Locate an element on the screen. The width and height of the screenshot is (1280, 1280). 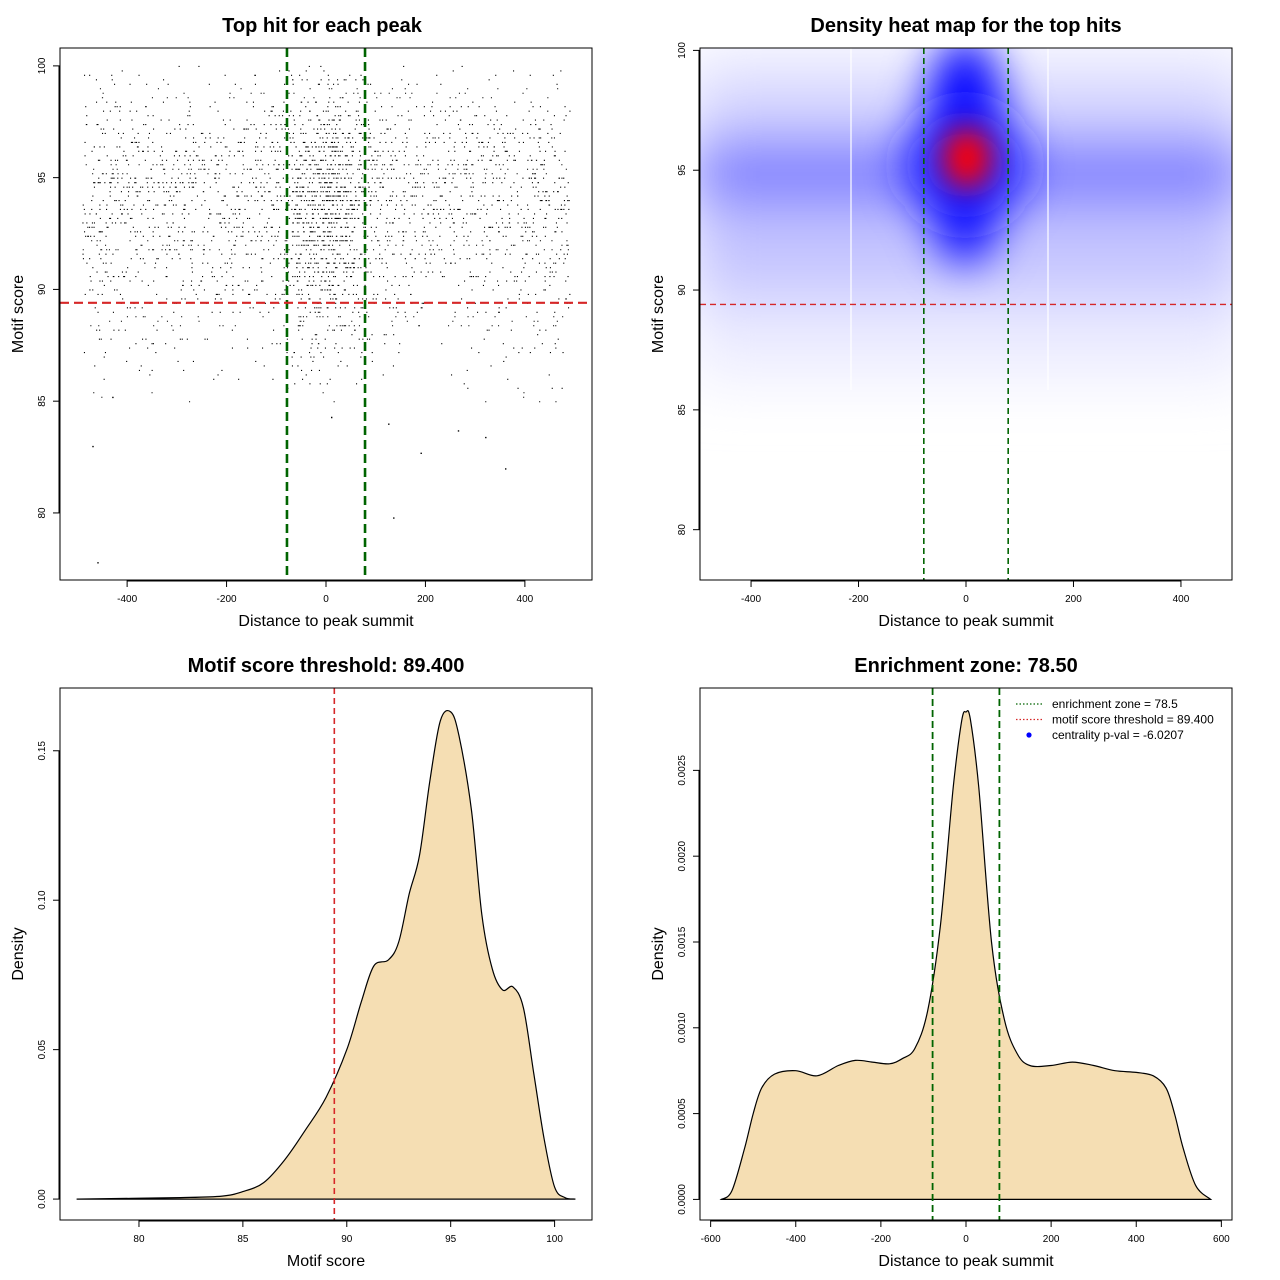
legend-entry: centrality p-val = -6.0207 is located at coordinates (1118, 735).